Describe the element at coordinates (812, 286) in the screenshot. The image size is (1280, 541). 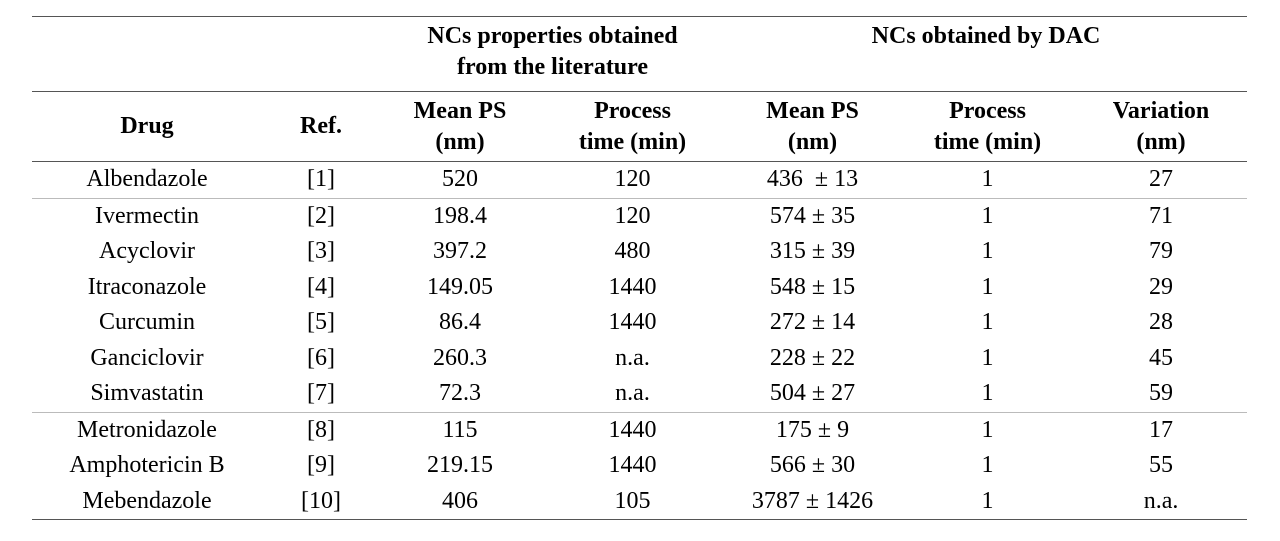
I see `table-cell: 548 ± 15` at that location.